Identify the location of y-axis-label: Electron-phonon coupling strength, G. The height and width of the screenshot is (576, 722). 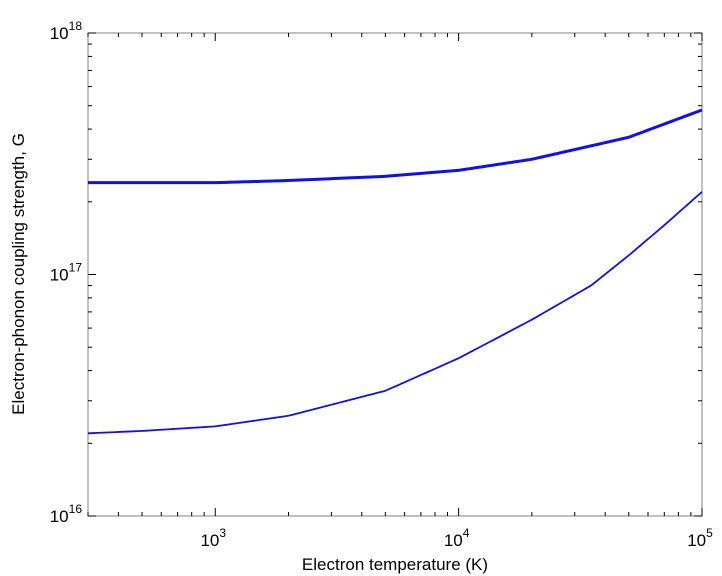
(18, 274).